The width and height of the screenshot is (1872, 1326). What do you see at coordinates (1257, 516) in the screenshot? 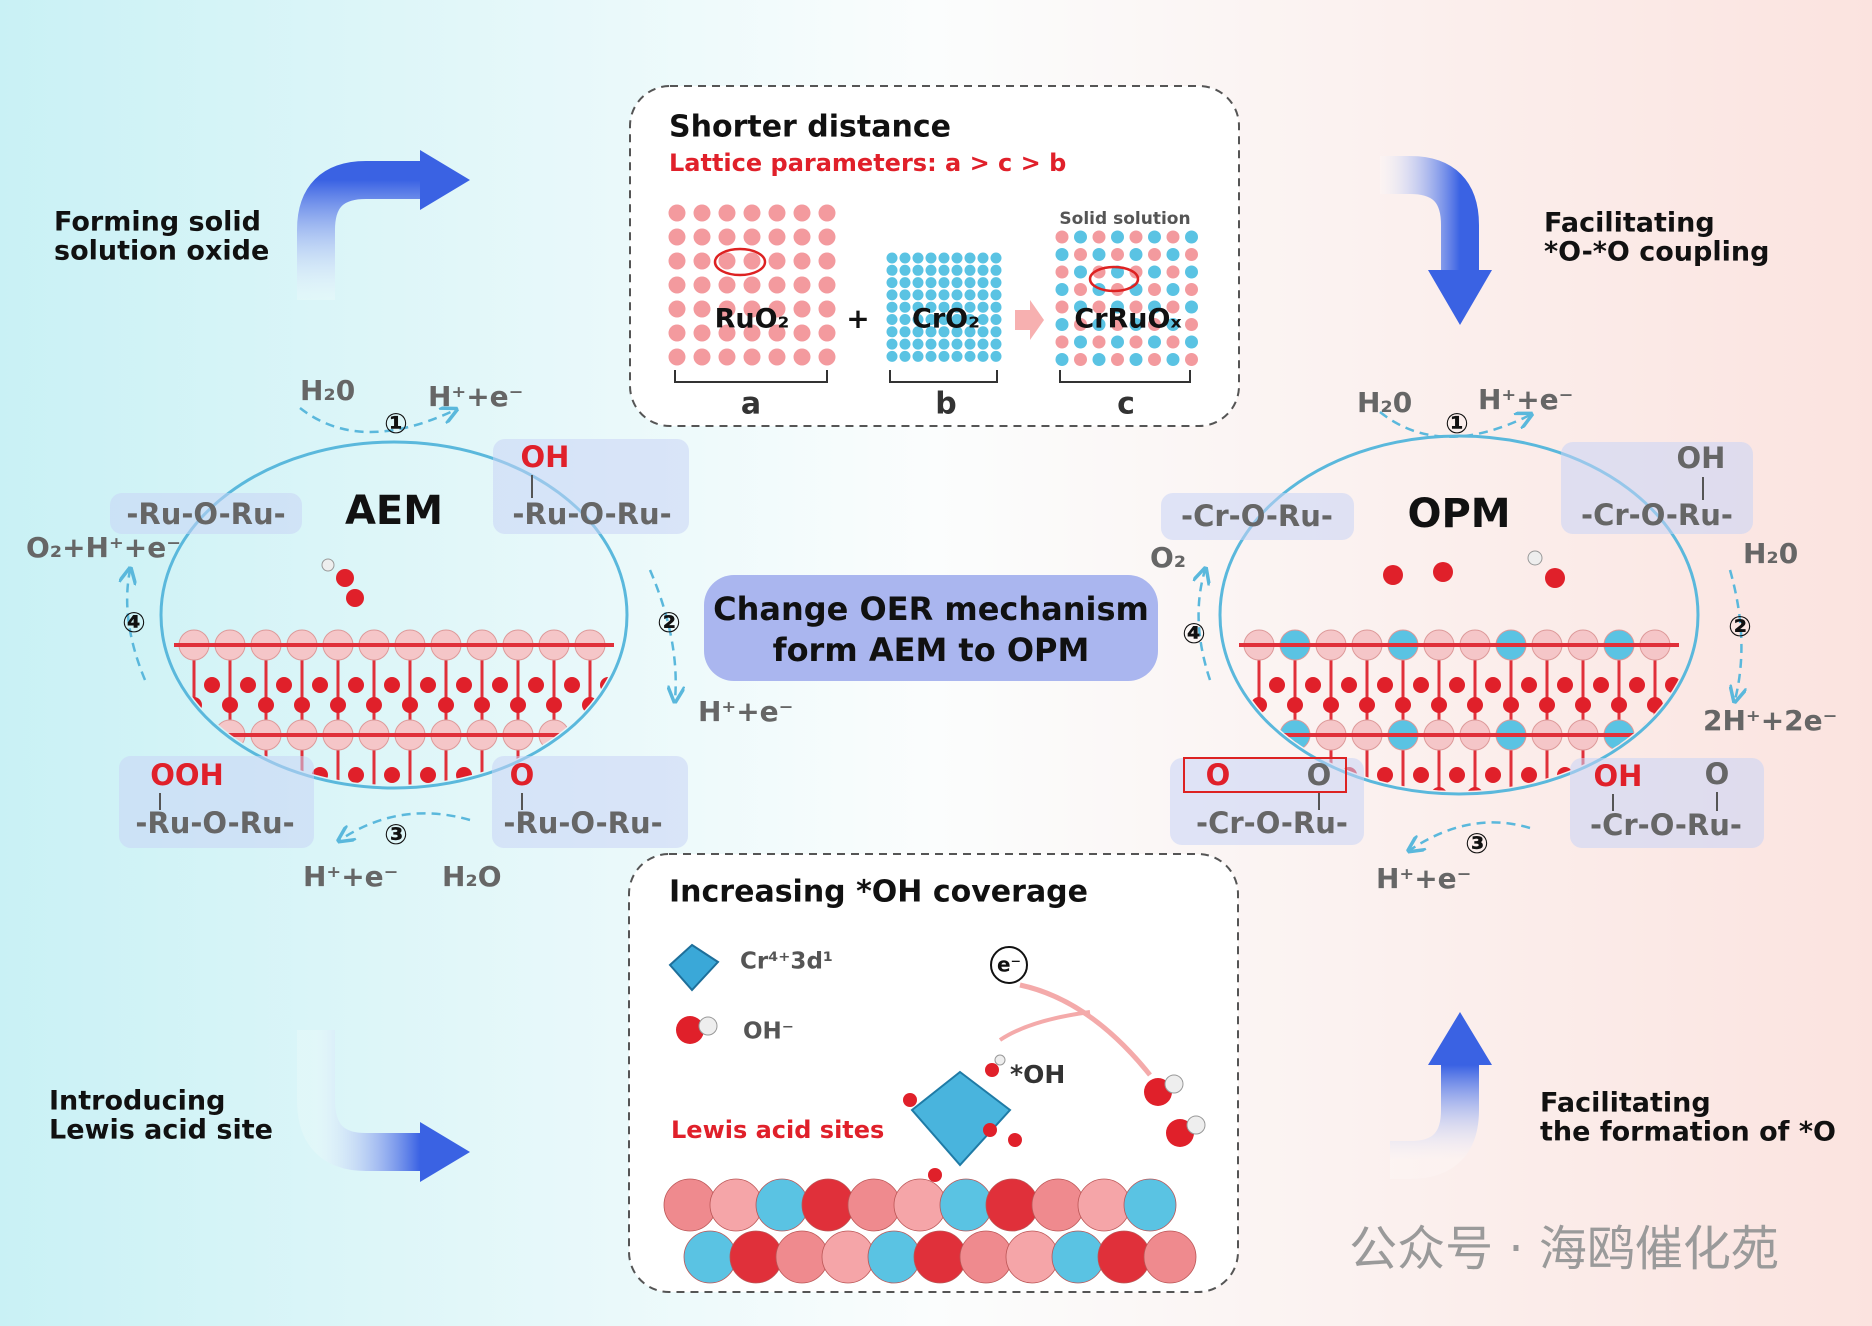
I see `site-chain: -Cr-O-Ru-` at bounding box center [1257, 516].